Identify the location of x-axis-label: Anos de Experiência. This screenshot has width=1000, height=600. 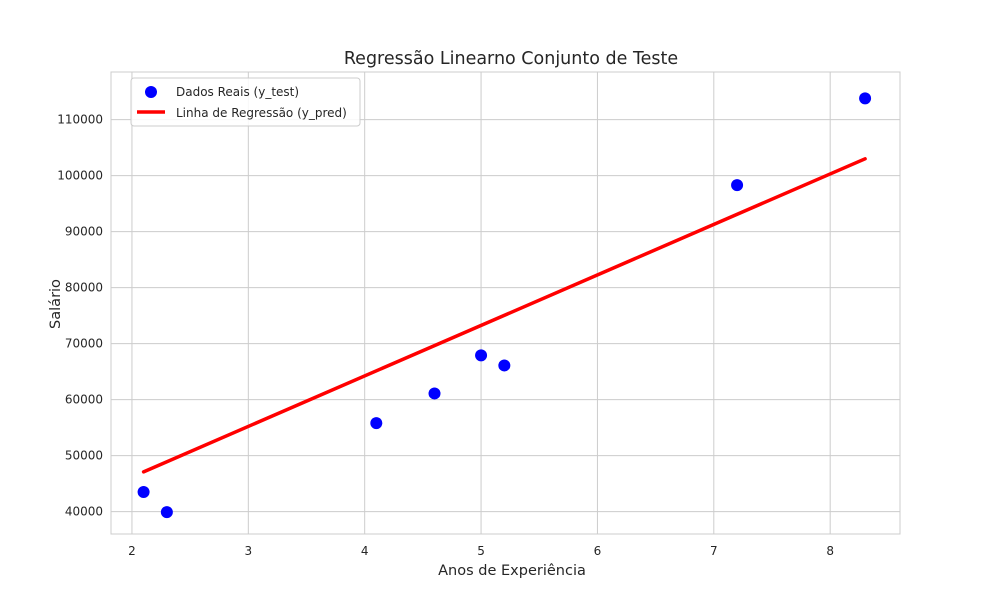
(512, 571).